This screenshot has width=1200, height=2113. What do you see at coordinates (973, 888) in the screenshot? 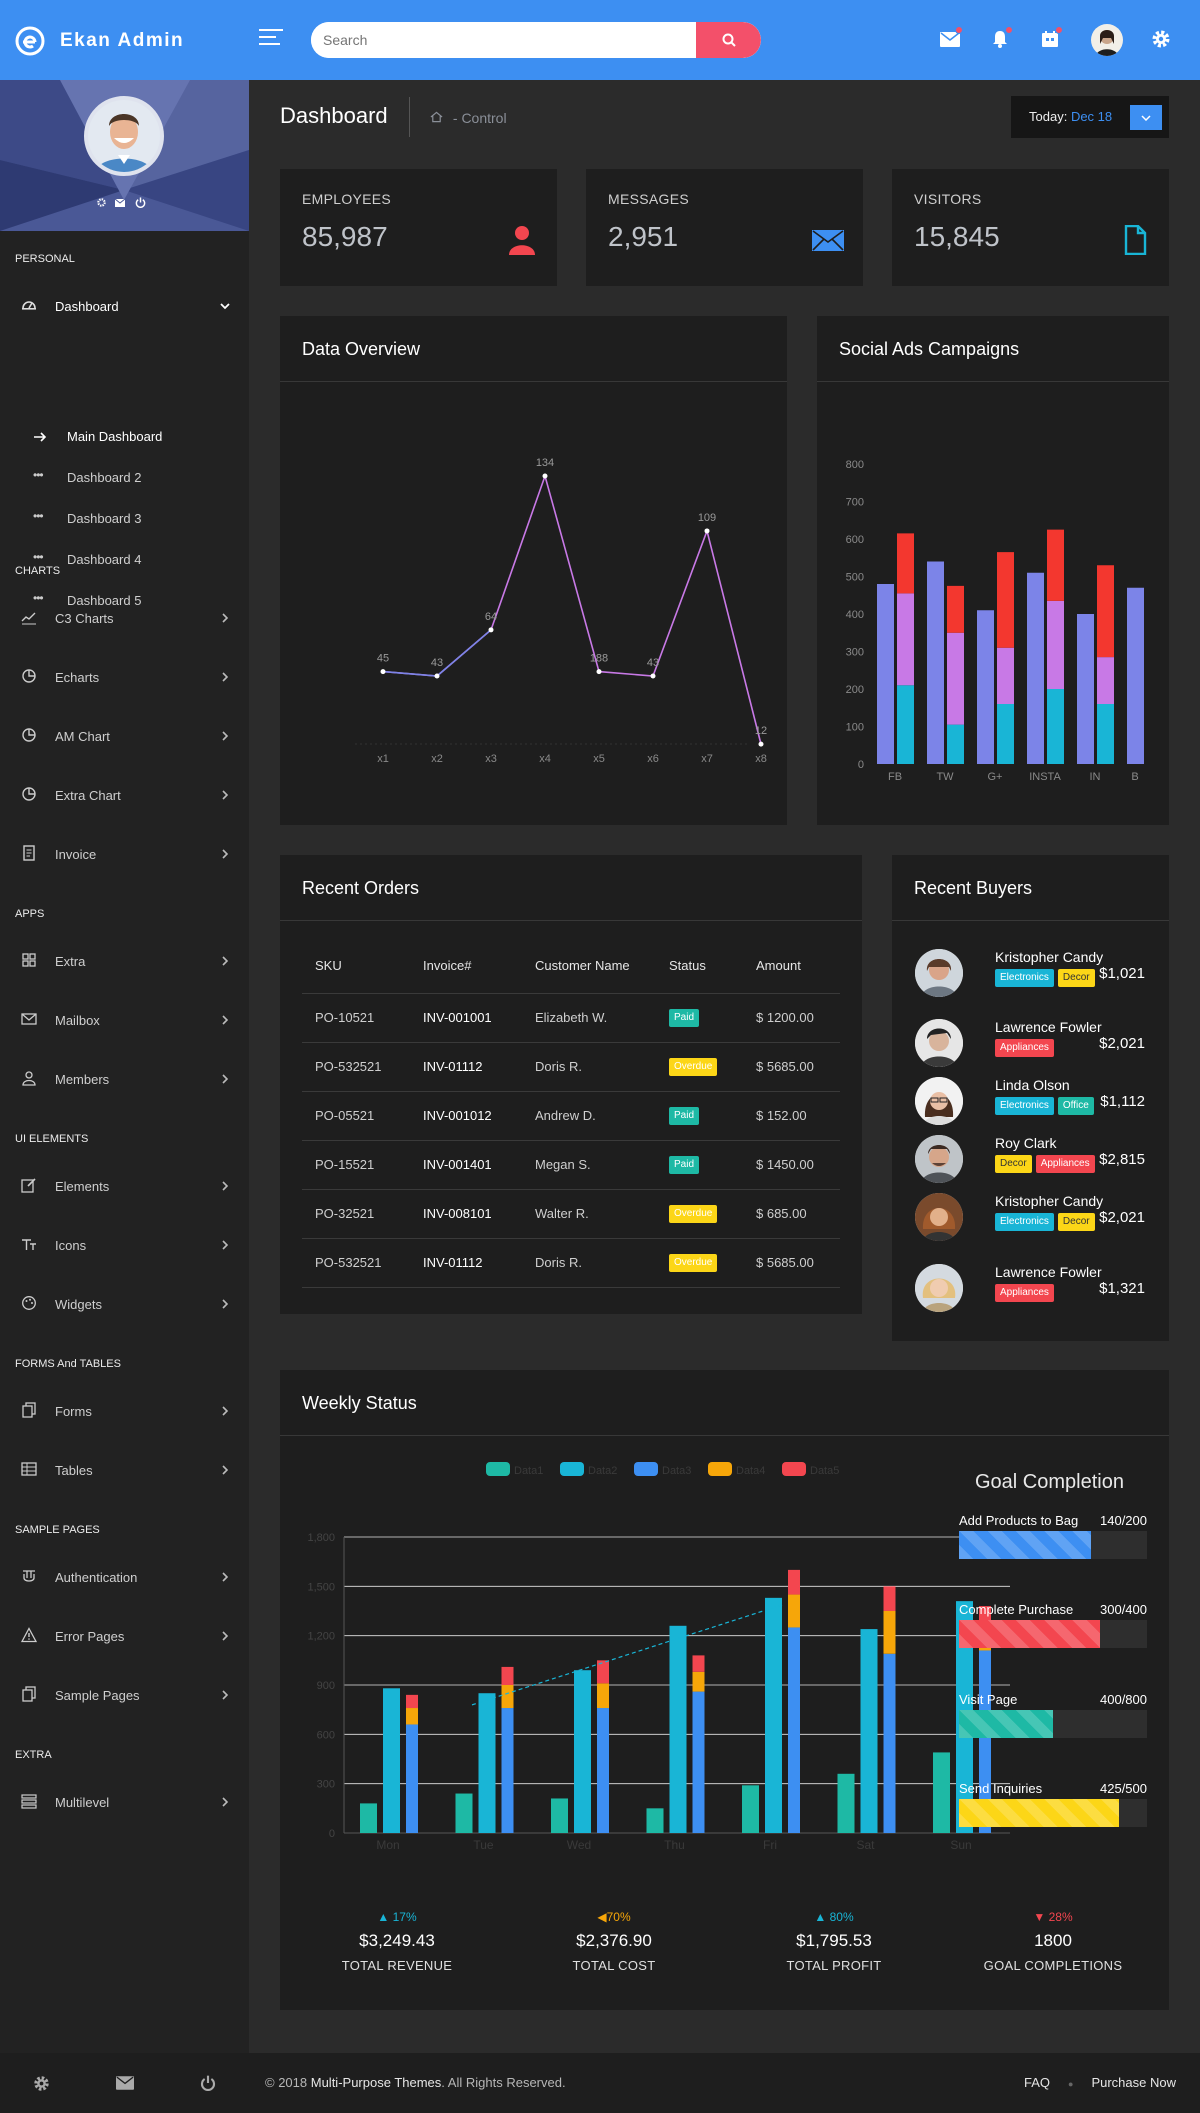
I see `card-title: Recent Buyers` at bounding box center [973, 888].